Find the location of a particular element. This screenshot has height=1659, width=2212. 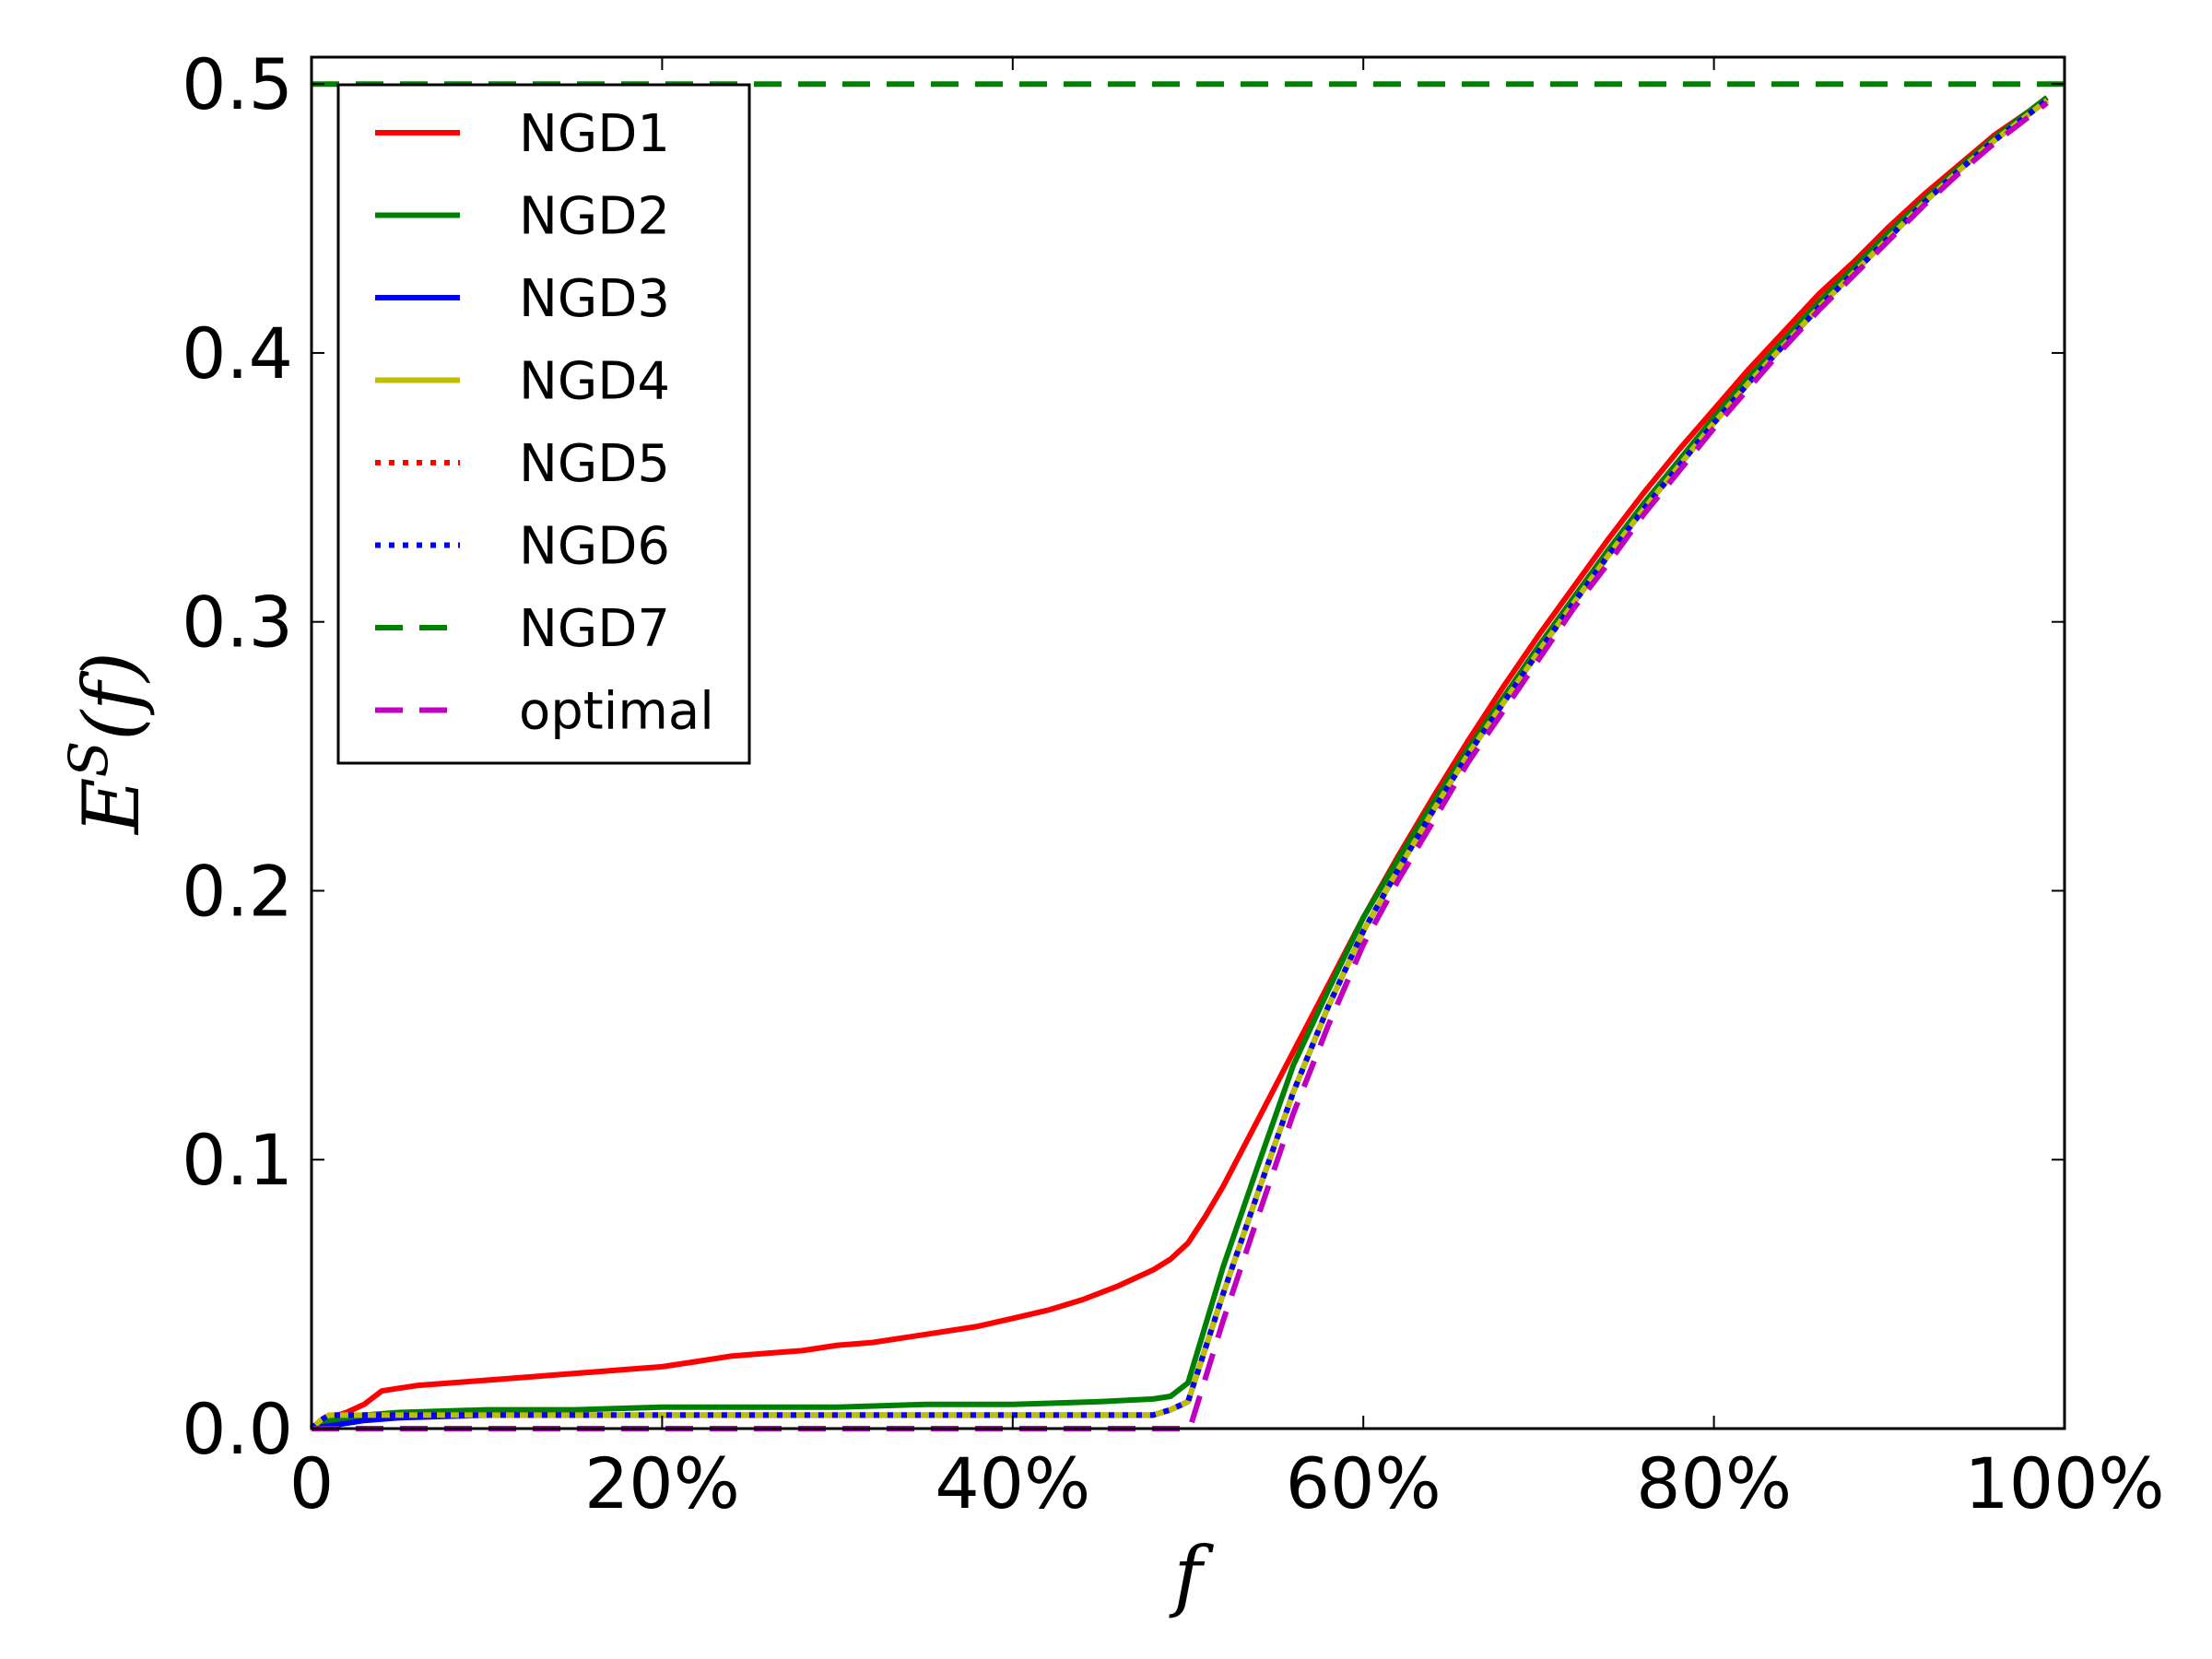

legend: NGD1 NGD2 NGD3 NGD4 NGD5 NGD6 NGD7 optimal is located at coordinates (543, 424).